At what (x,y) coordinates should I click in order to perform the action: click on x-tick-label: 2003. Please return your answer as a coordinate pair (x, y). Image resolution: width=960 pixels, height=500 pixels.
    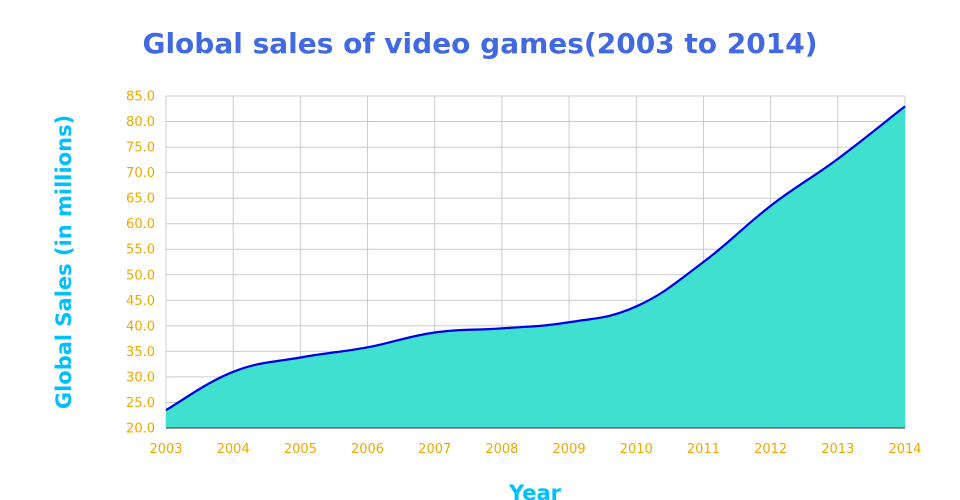
    Looking at the image, I should click on (165, 449).